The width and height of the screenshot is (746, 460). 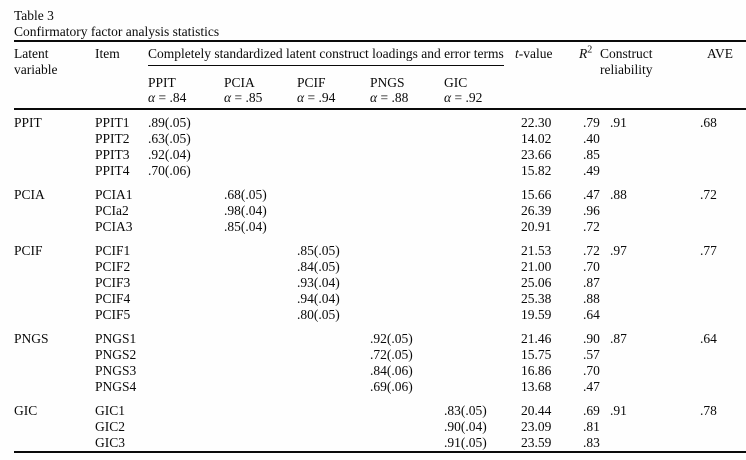 I want to click on t-value-cell: 25.06, so click(x=536, y=282).